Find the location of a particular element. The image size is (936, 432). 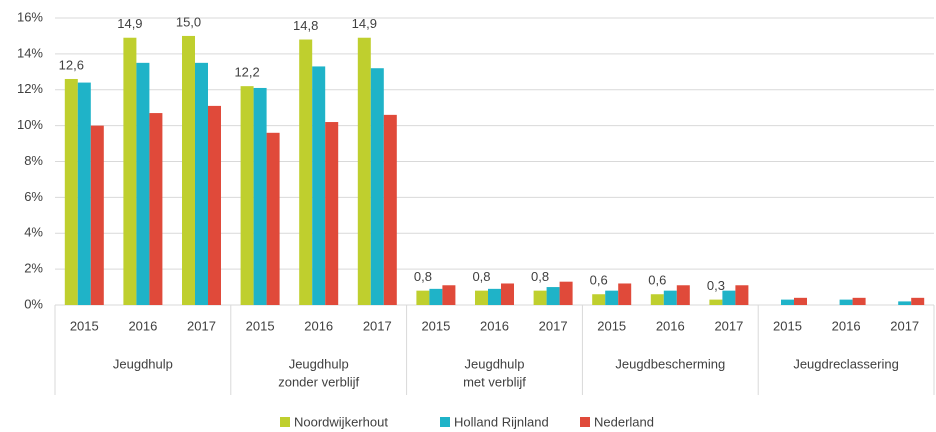

data-label: 0,3 is located at coordinates (716, 285).